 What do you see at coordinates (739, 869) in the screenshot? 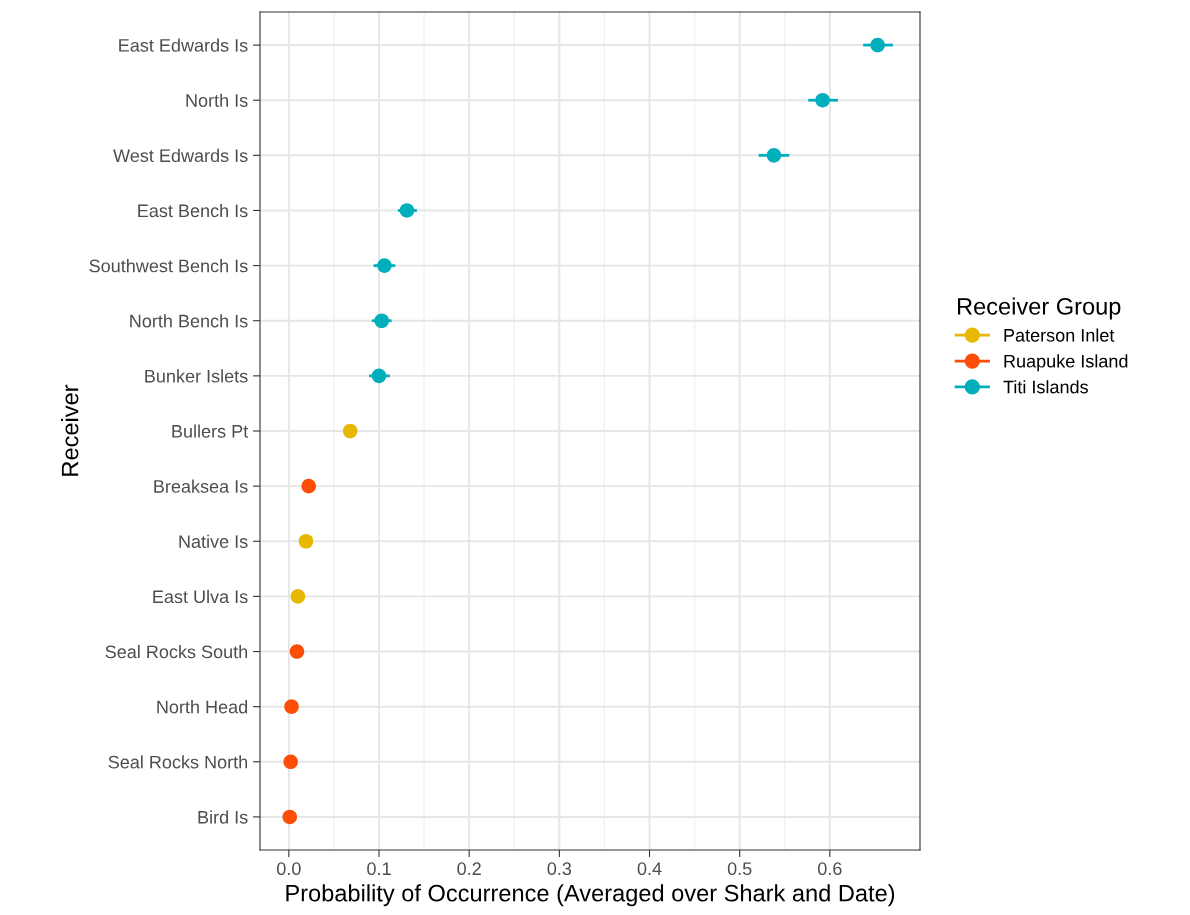
I see `x-tick-label: 0.5` at bounding box center [739, 869].